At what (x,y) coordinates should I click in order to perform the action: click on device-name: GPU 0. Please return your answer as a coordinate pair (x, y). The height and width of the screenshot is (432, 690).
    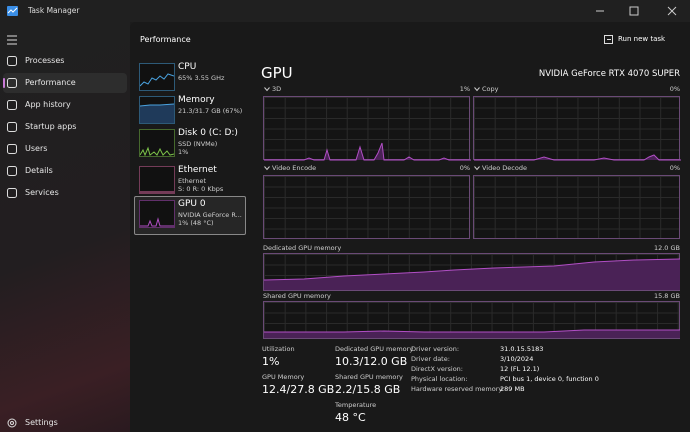
    Looking at the image, I should click on (192, 204).